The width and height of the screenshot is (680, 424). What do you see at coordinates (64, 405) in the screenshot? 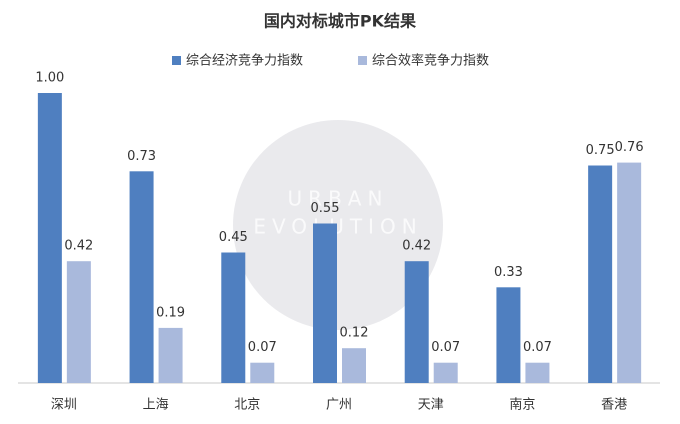
I see `x-tick-label: 深圳` at bounding box center [64, 405].